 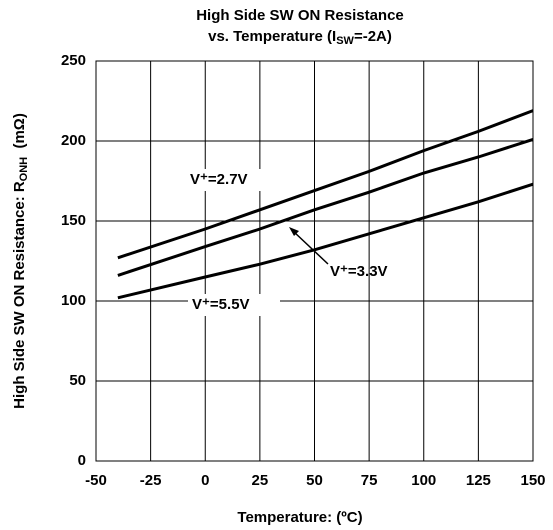 What do you see at coordinates (300, 15) in the screenshot?
I see `chart-title: High Side SW ON Resistance` at bounding box center [300, 15].